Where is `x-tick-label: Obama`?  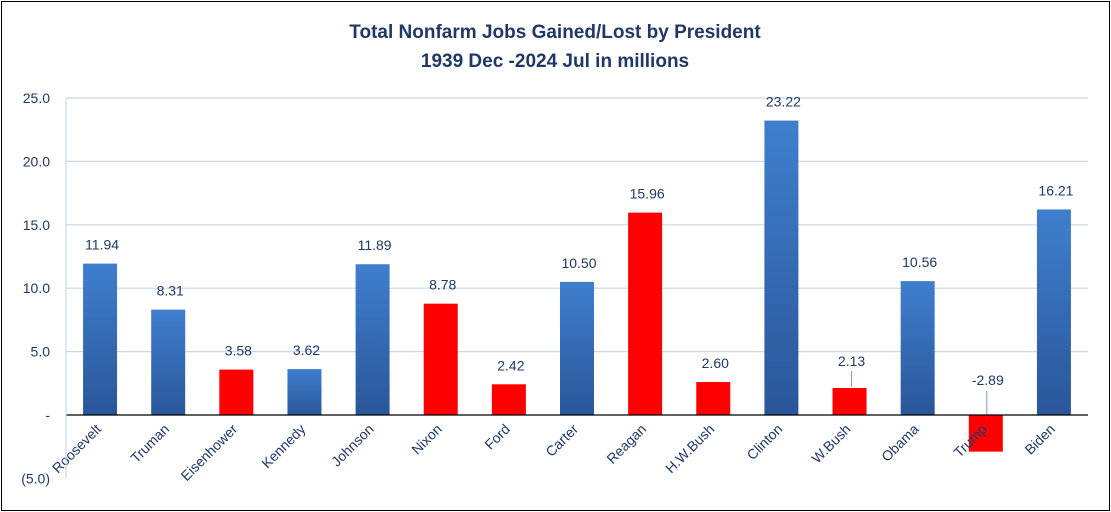 x-tick-label: Obama is located at coordinates (900, 443).